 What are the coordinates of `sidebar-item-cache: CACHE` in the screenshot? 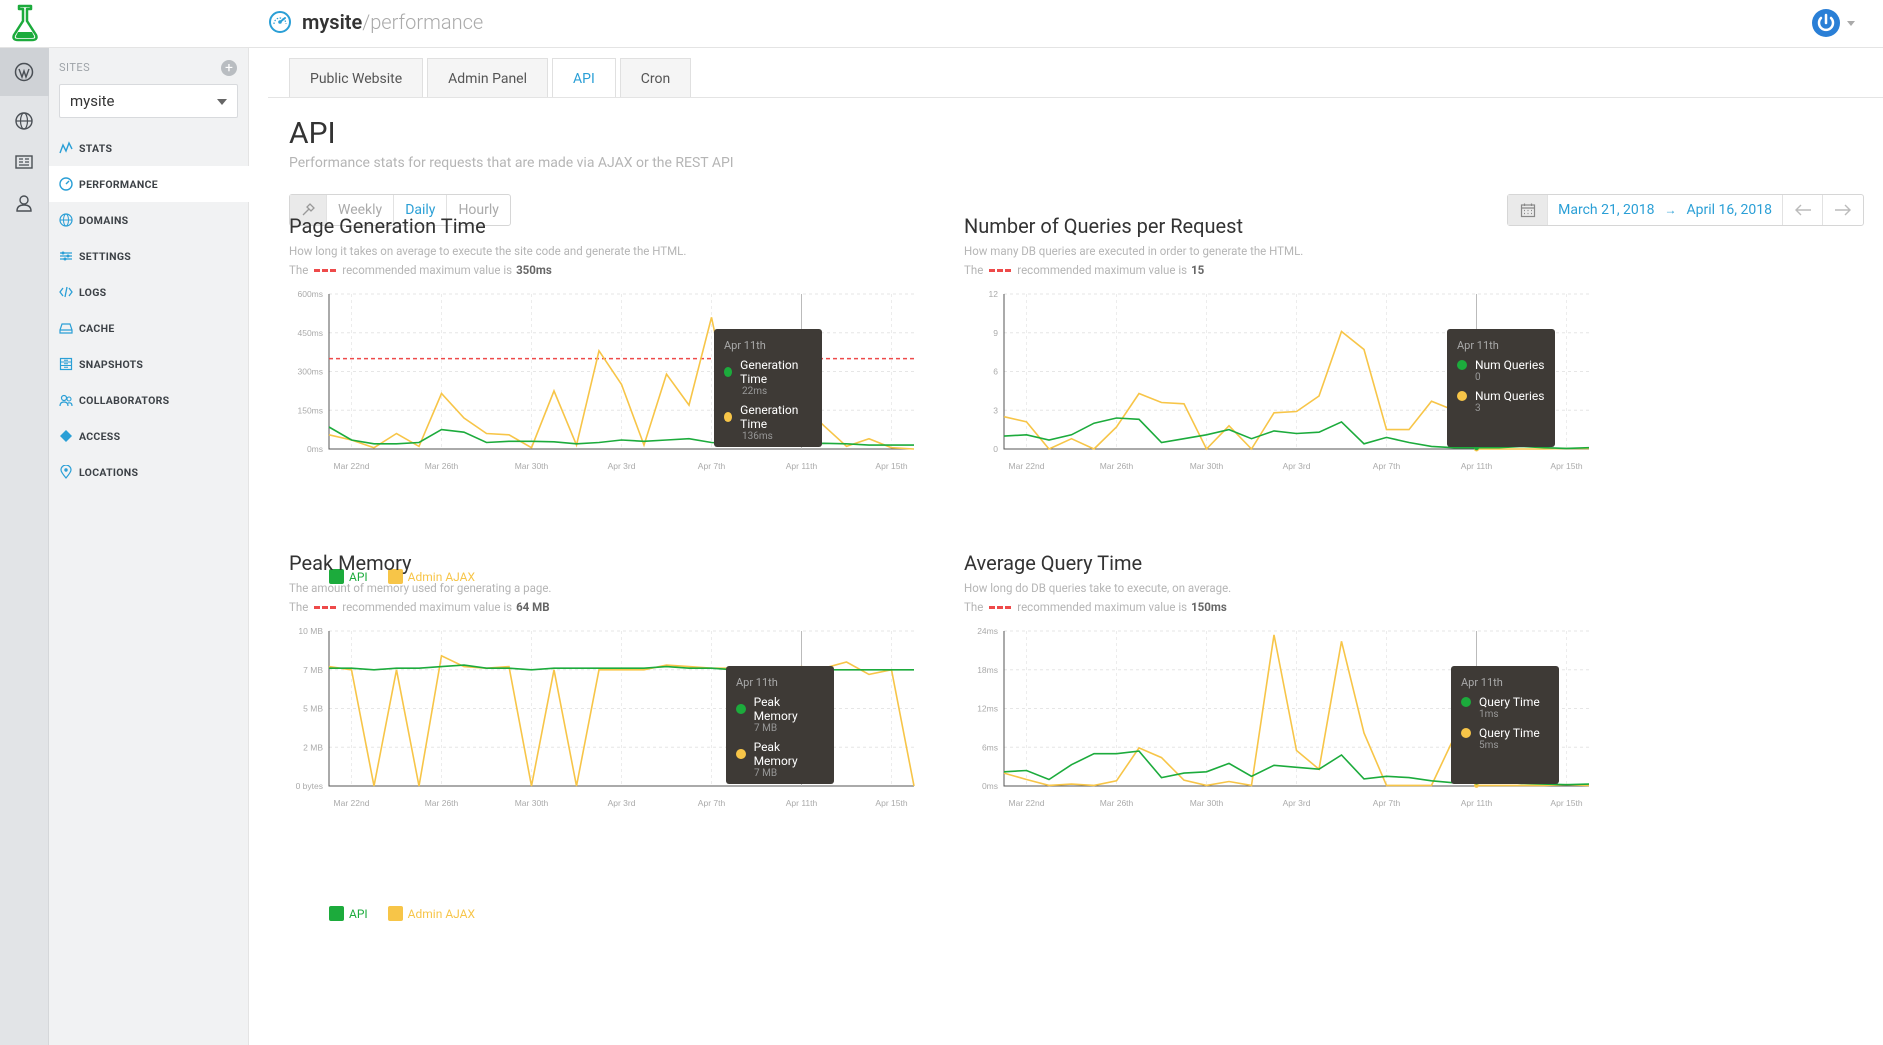 It's located at (149, 328).